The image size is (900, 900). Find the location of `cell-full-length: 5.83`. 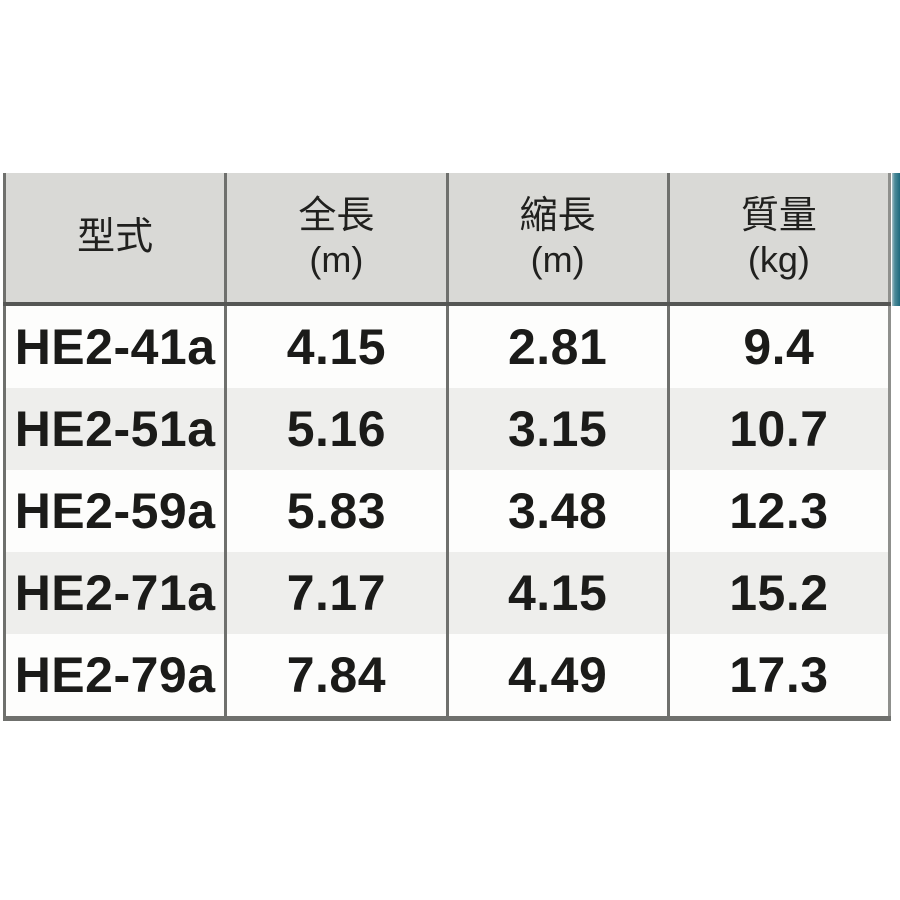

cell-full-length: 5.83 is located at coordinates (335, 511).